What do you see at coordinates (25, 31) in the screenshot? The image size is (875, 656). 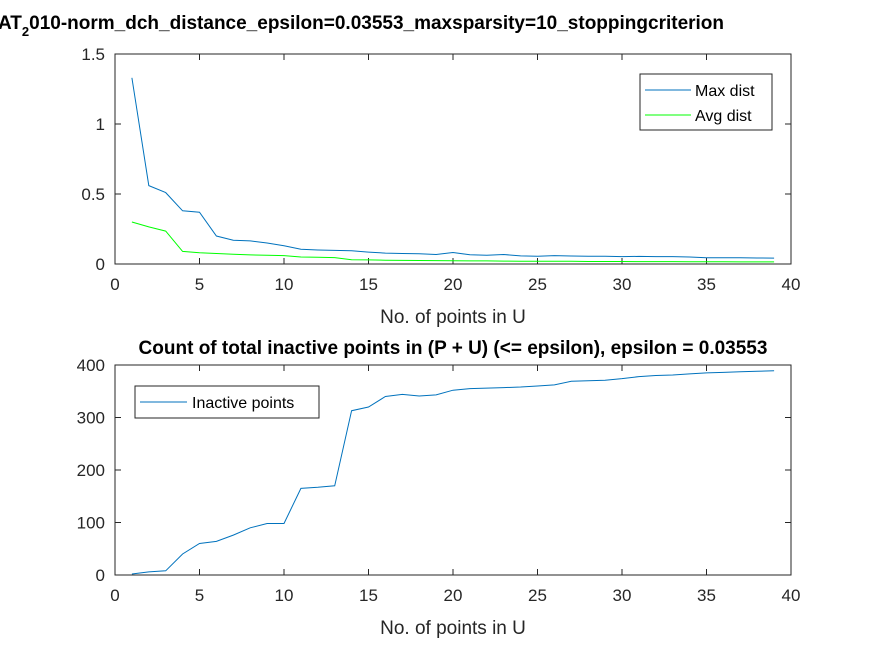 I see `title-sub2: 2` at bounding box center [25, 31].